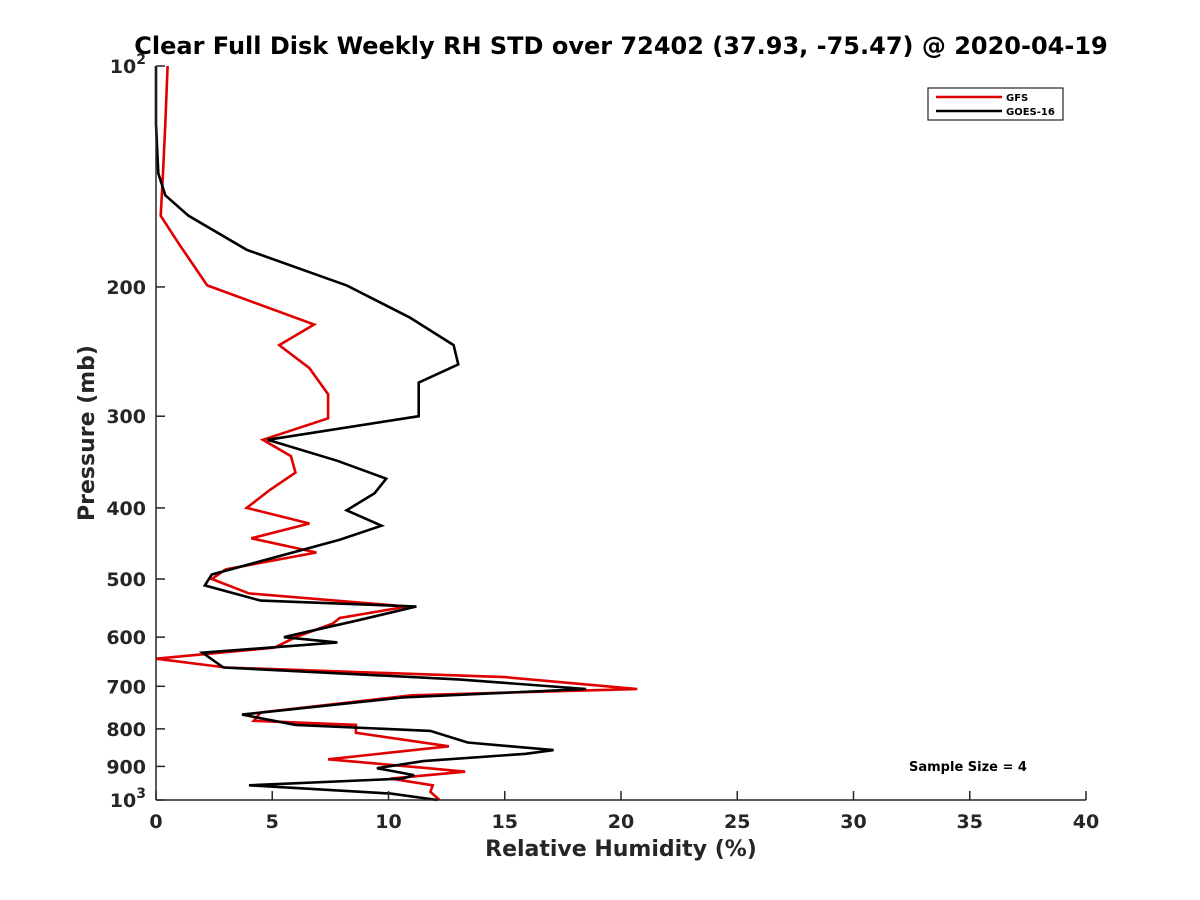 This screenshot has width=1200, height=900. What do you see at coordinates (126, 638) in the screenshot?
I see `y-tick-label: 600` at bounding box center [126, 638].